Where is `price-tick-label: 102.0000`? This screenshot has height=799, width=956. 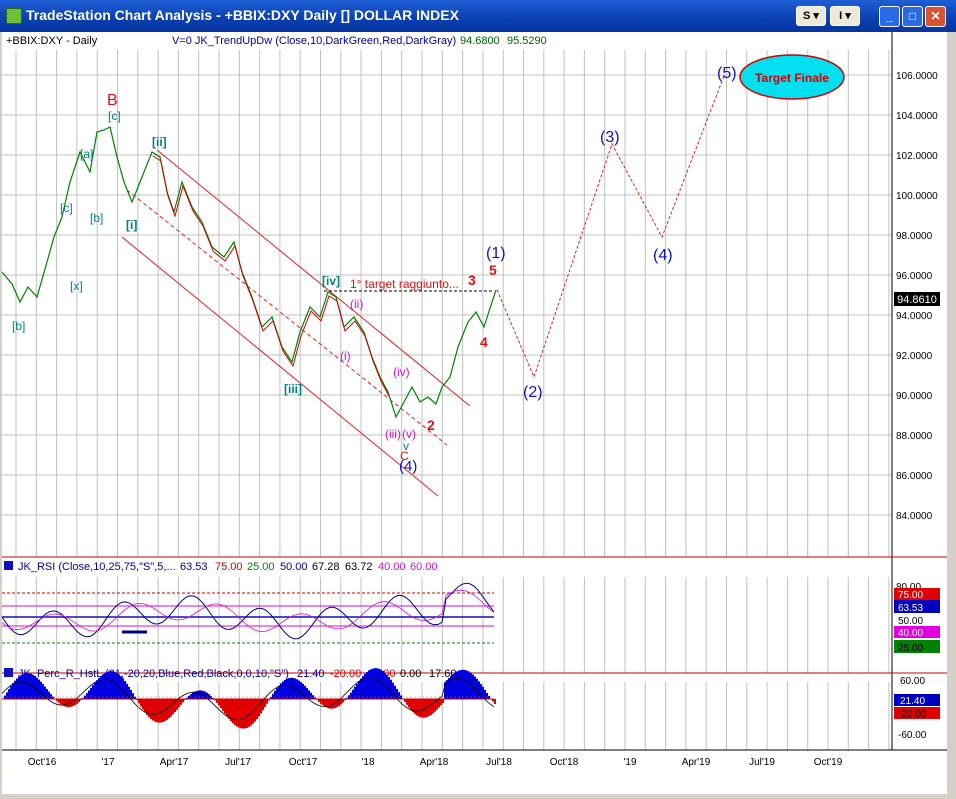
price-tick-label: 102.0000 is located at coordinates (917, 156).